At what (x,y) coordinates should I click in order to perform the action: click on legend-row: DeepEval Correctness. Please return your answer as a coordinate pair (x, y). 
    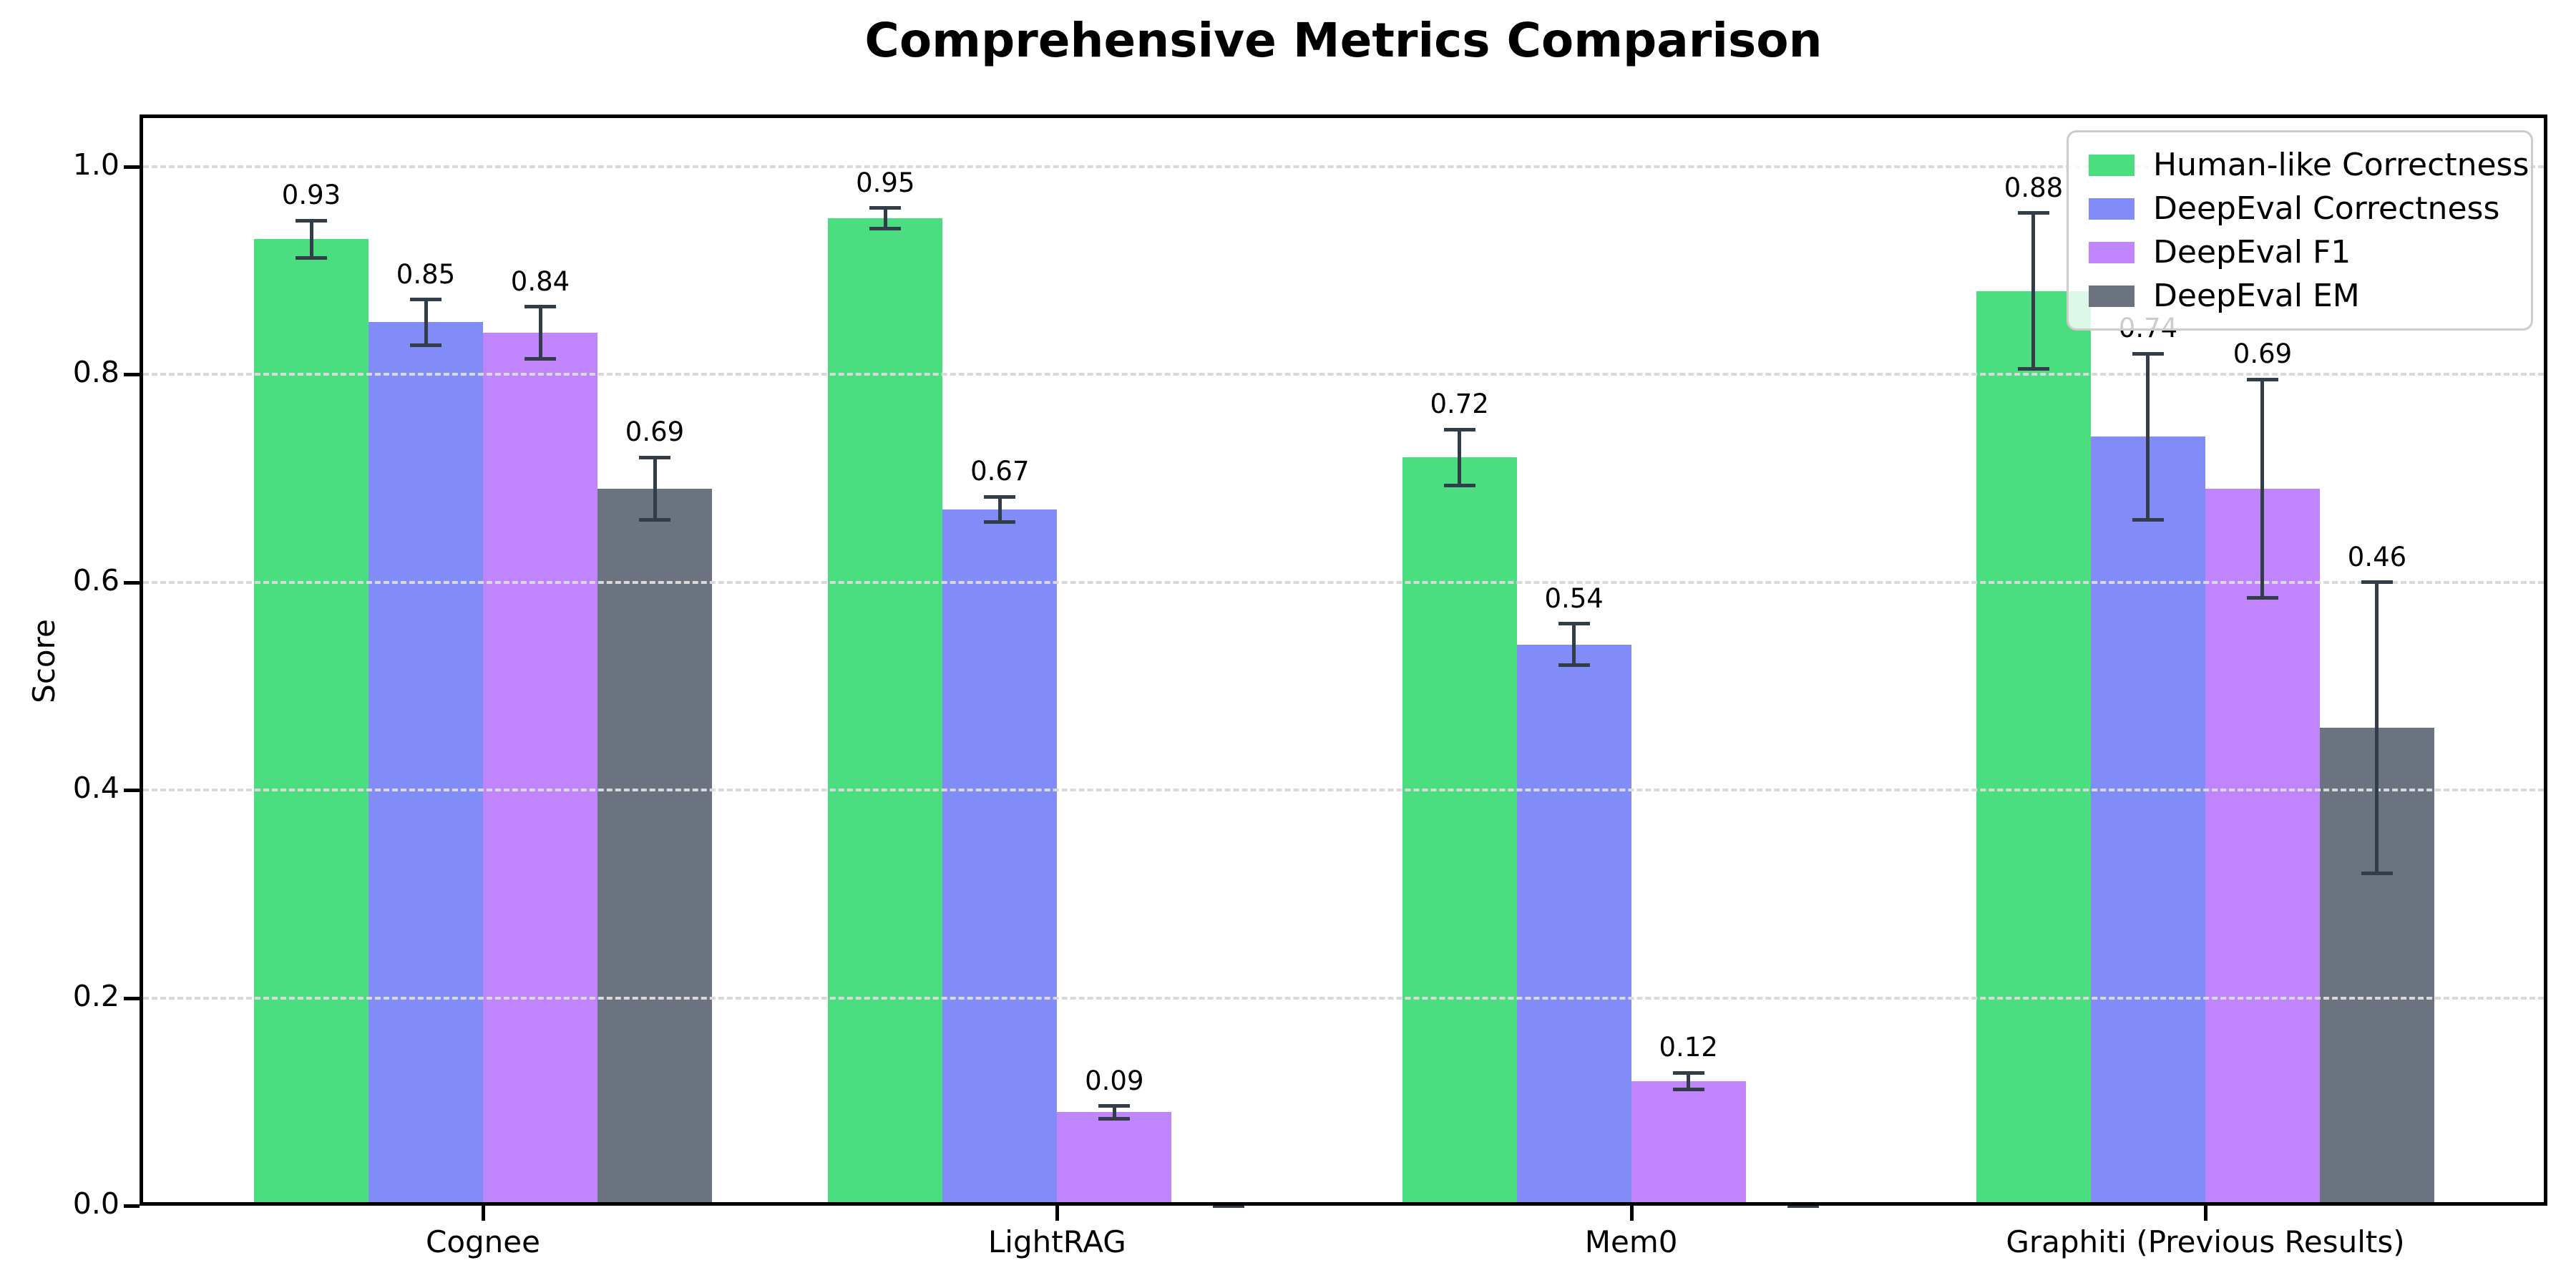
    Looking at the image, I should click on (2300, 208).